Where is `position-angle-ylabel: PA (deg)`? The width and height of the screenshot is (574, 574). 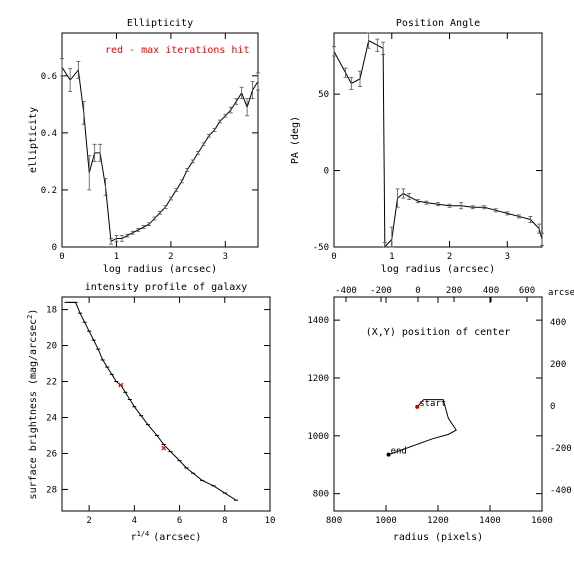 position-angle-ylabel: PA (deg) is located at coordinates (295, 140).